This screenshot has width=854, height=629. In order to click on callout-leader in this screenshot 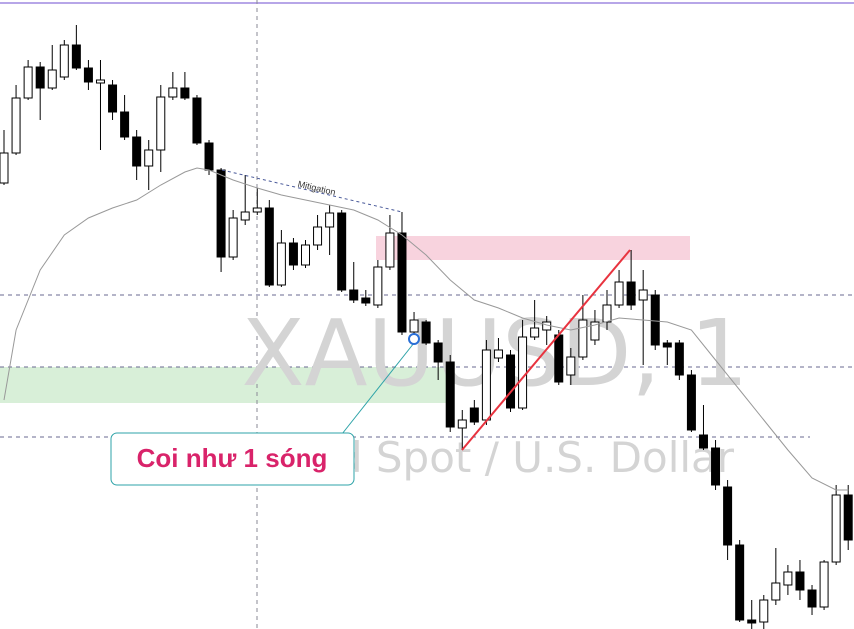, I will do `click(378, 388)`.